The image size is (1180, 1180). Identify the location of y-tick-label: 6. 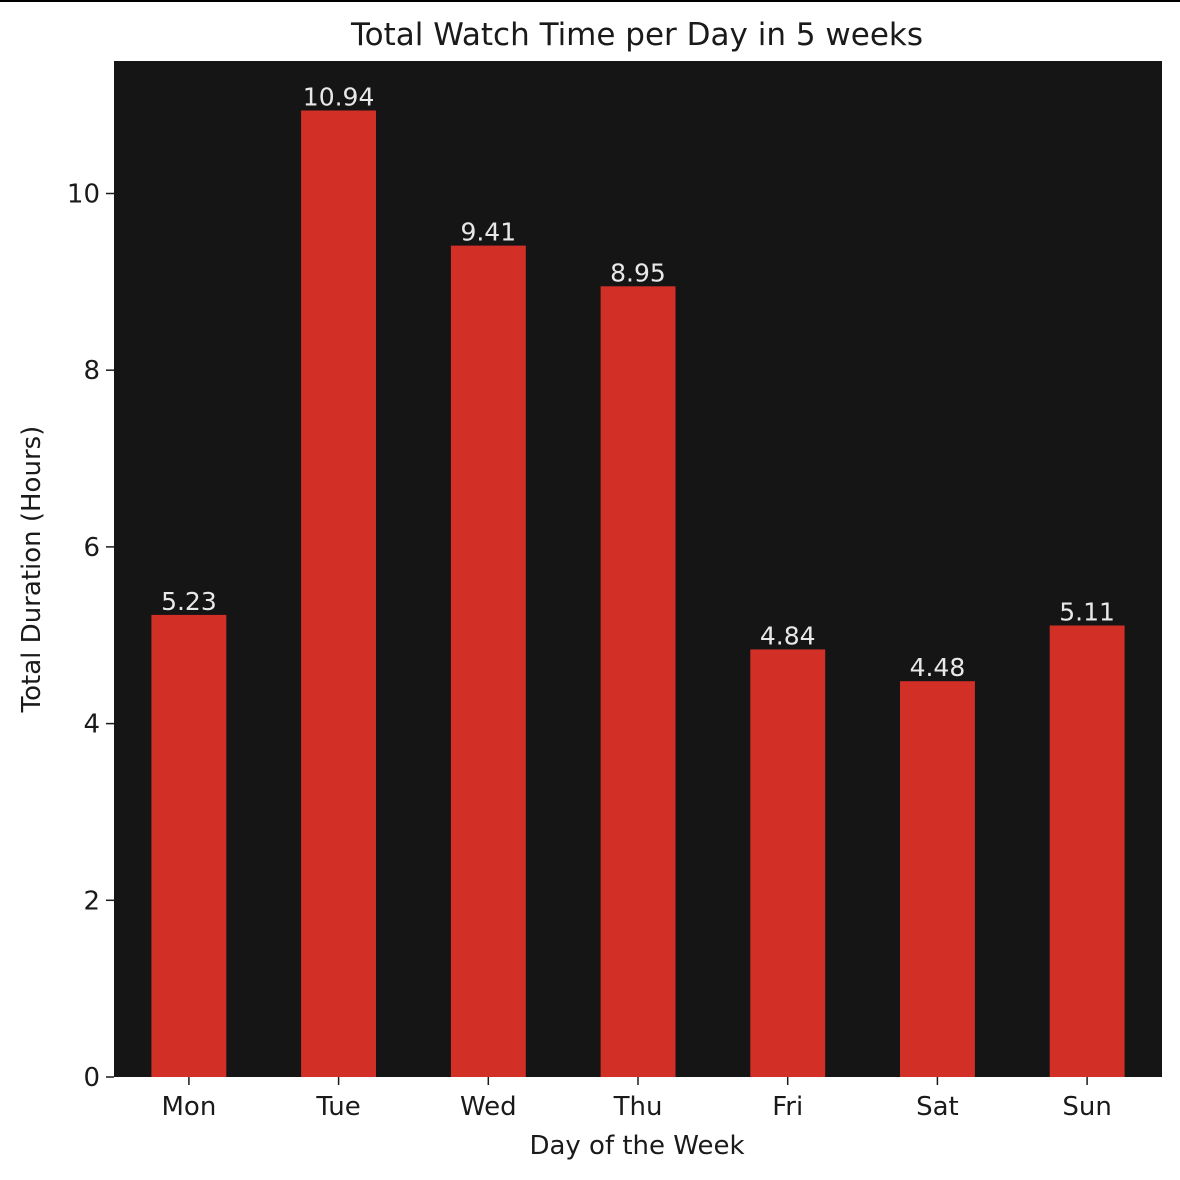
(91, 548).